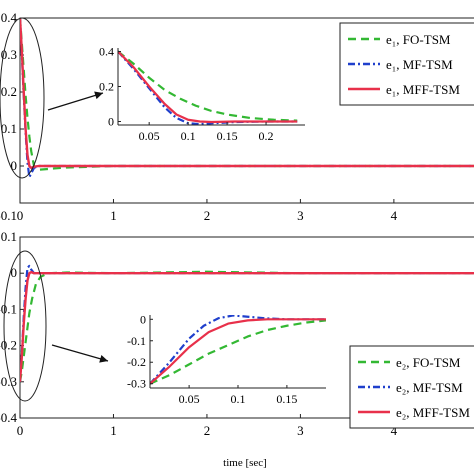  Describe the element at coordinates (106, 52) in the screenshot. I see `inset-y-tick-label: 0.4` at that location.